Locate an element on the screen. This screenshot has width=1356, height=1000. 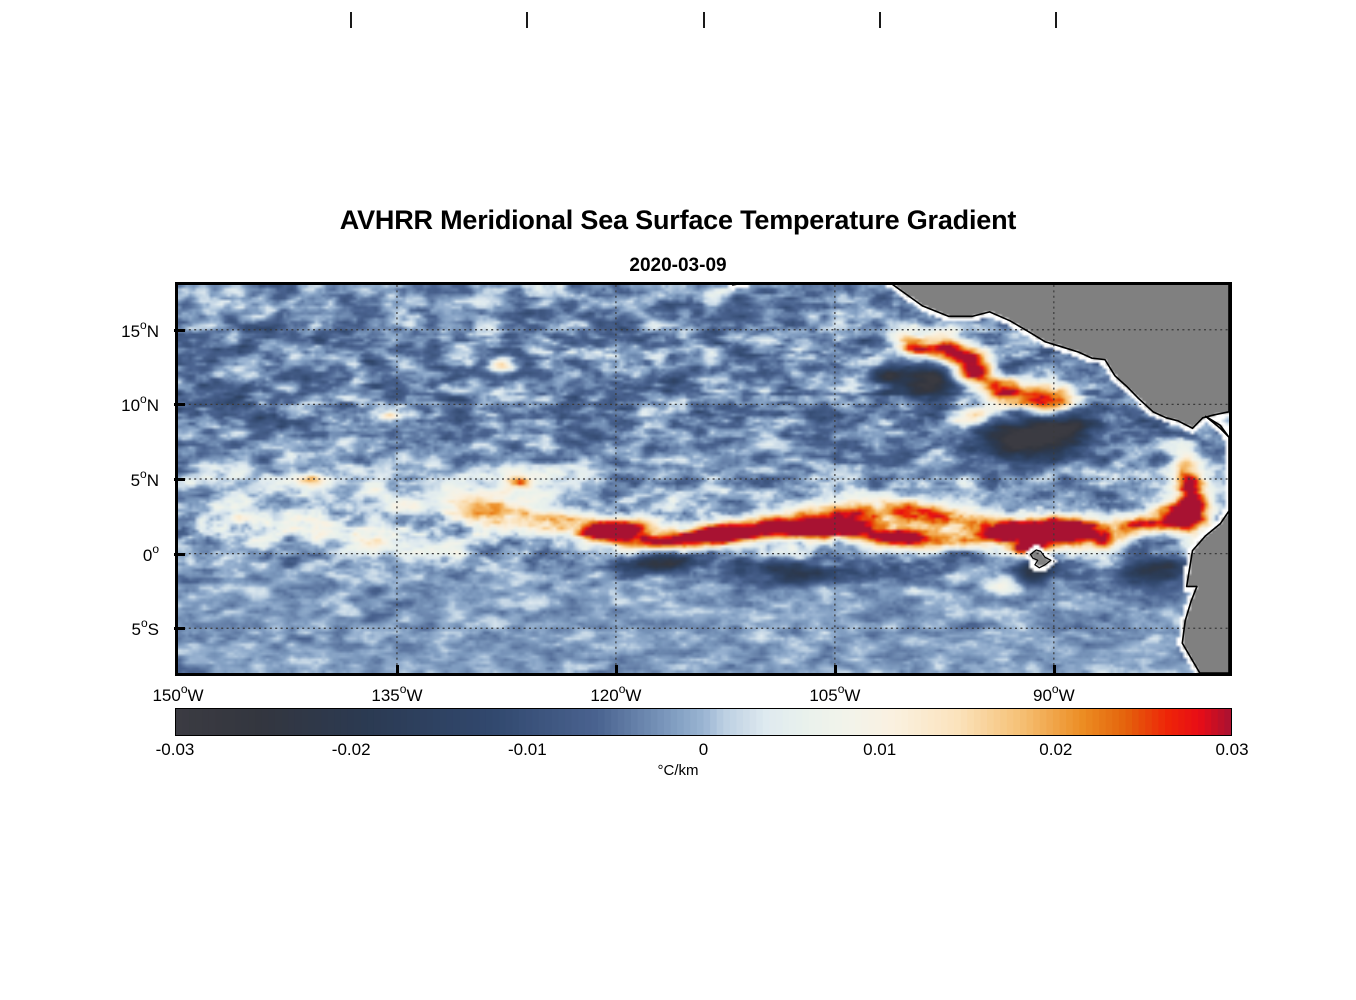
colorbar-gradient is located at coordinates (703, 722).